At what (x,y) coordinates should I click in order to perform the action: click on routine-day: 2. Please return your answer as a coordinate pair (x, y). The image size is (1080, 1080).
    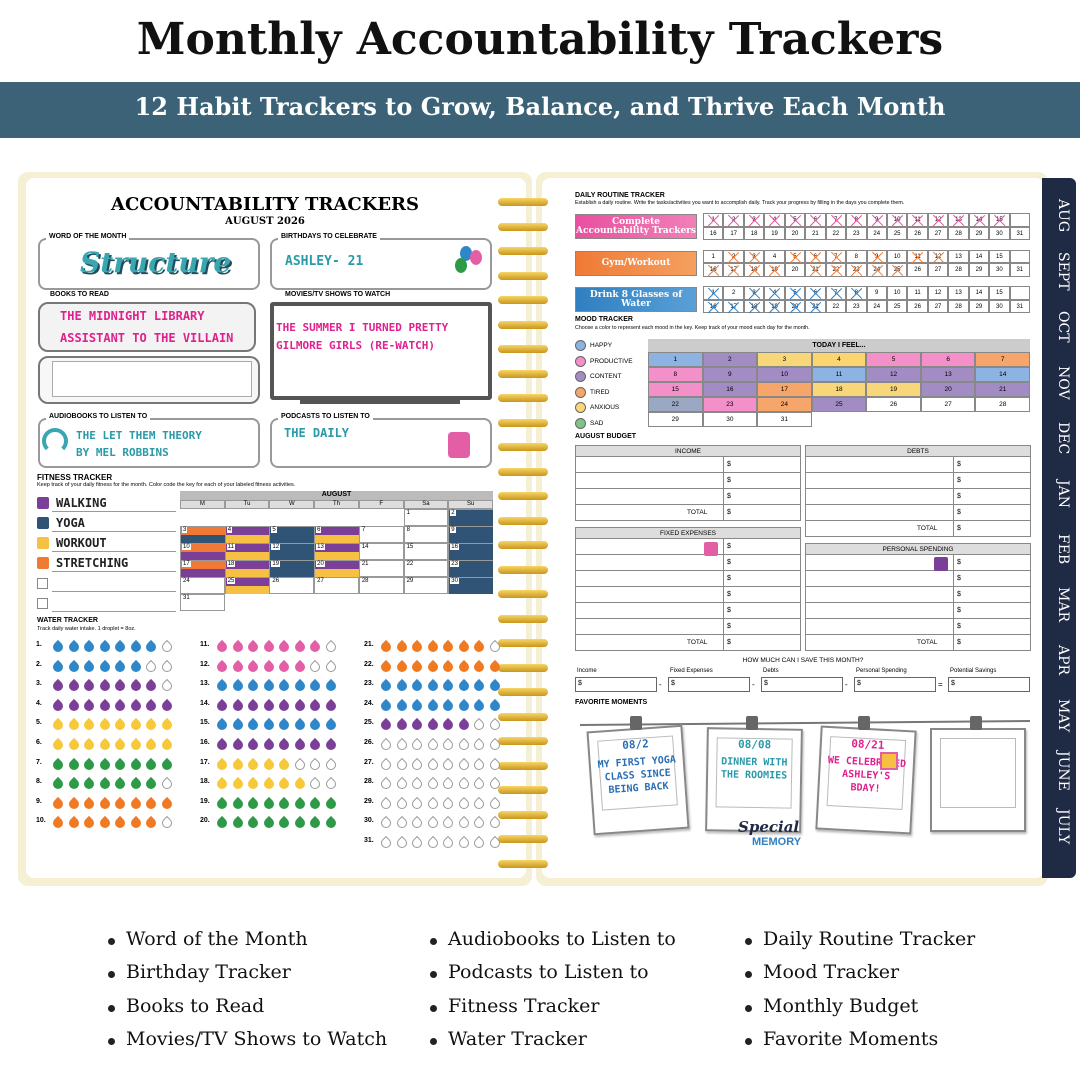
    Looking at the image, I should click on (733, 256).